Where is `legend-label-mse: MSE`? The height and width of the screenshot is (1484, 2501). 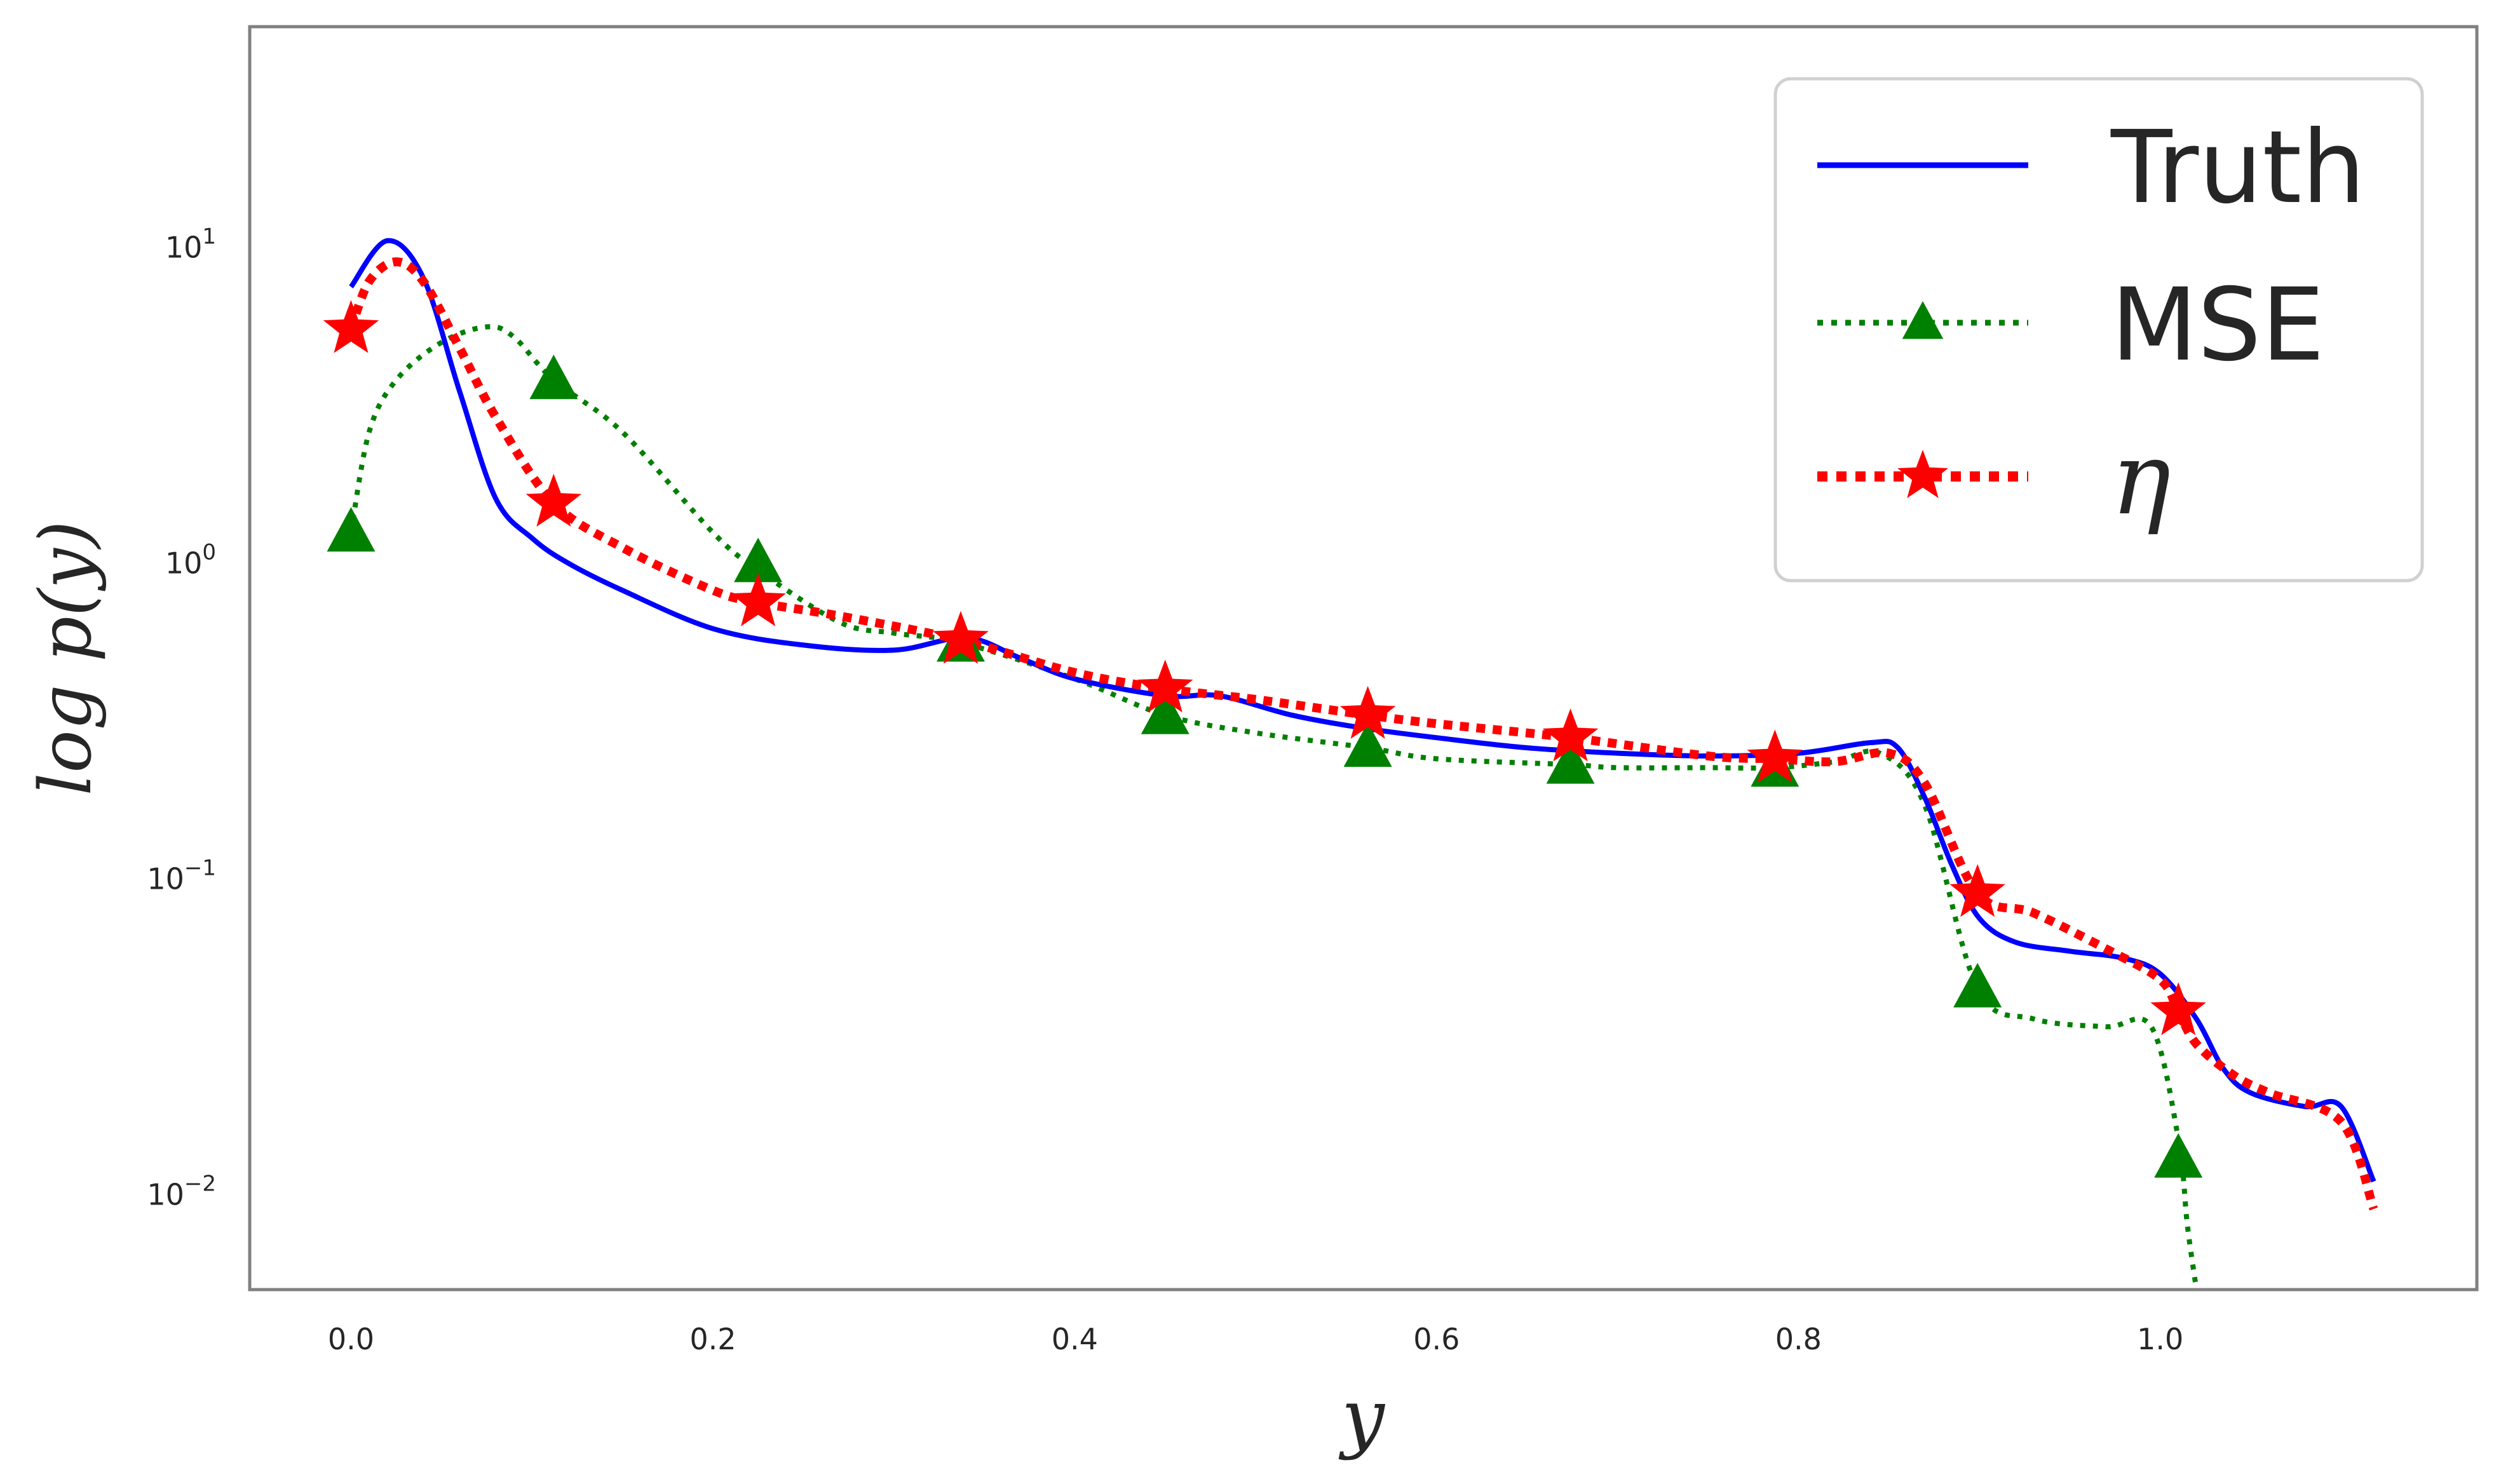 legend-label-mse: MSE is located at coordinates (2217, 326).